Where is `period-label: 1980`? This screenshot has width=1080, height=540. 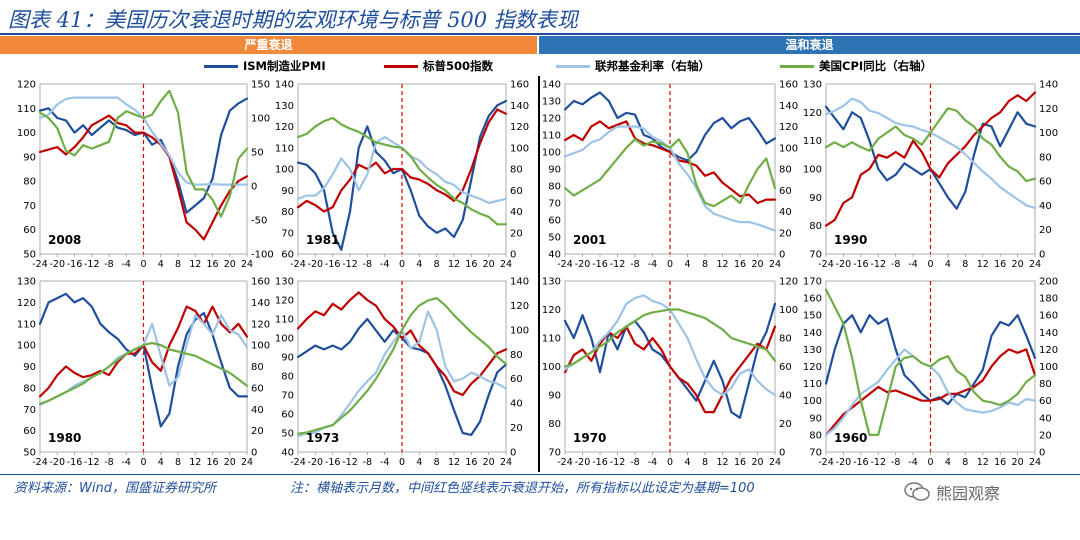
period-label: 1980 is located at coordinates (64, 438).